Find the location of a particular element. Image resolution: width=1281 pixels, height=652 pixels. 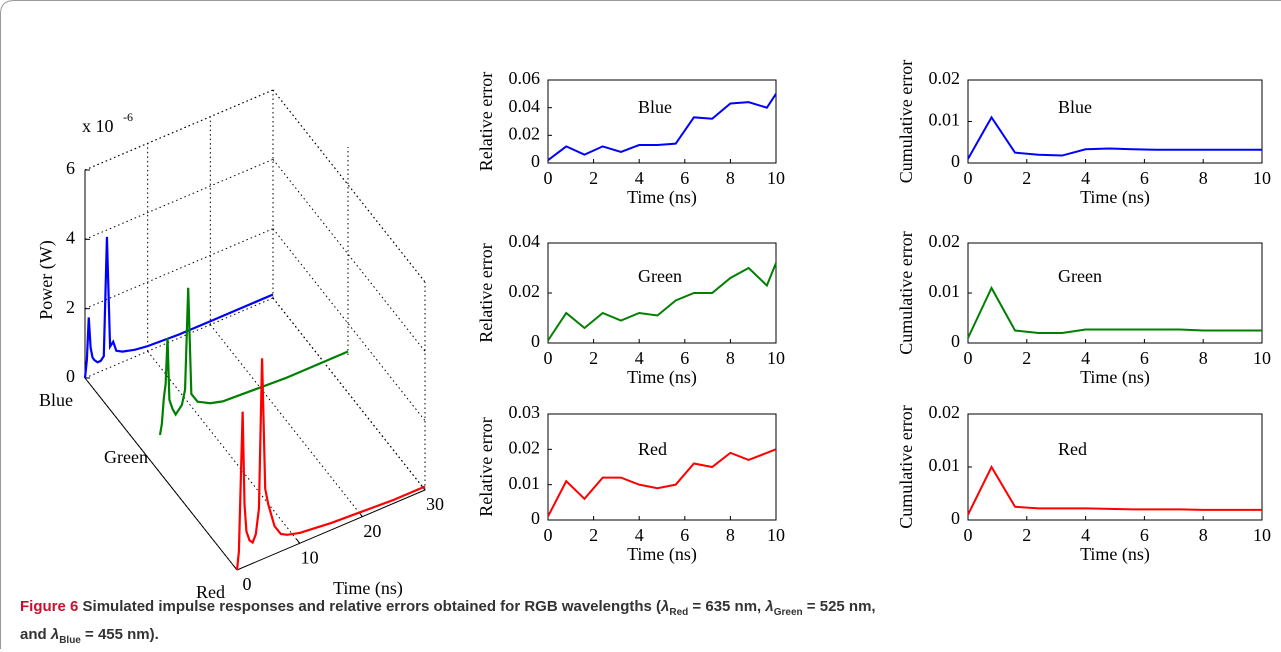

x-tick-label: 30 is located at coordinates (435, 504).